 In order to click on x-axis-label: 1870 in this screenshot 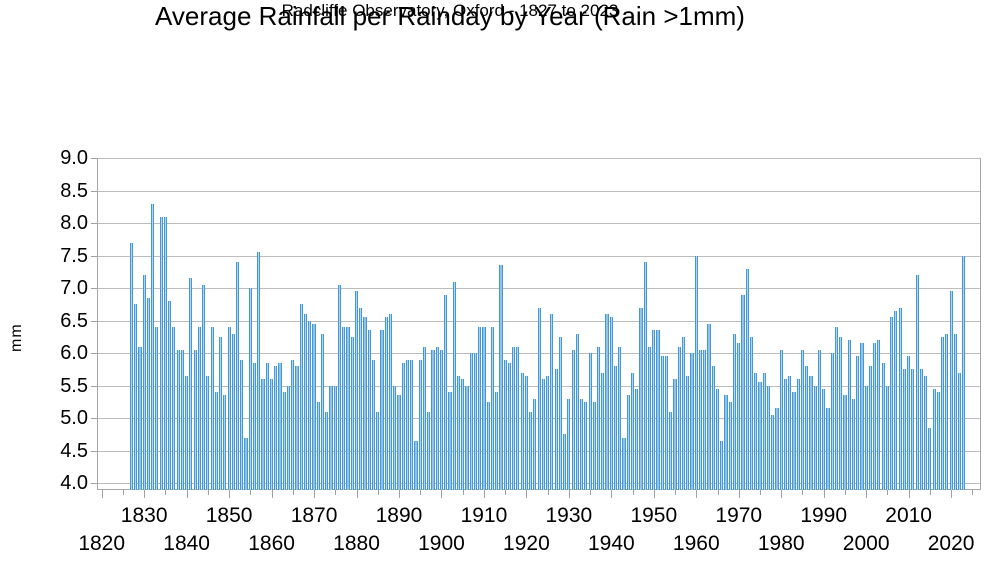, I will do `click(314, 515)`.